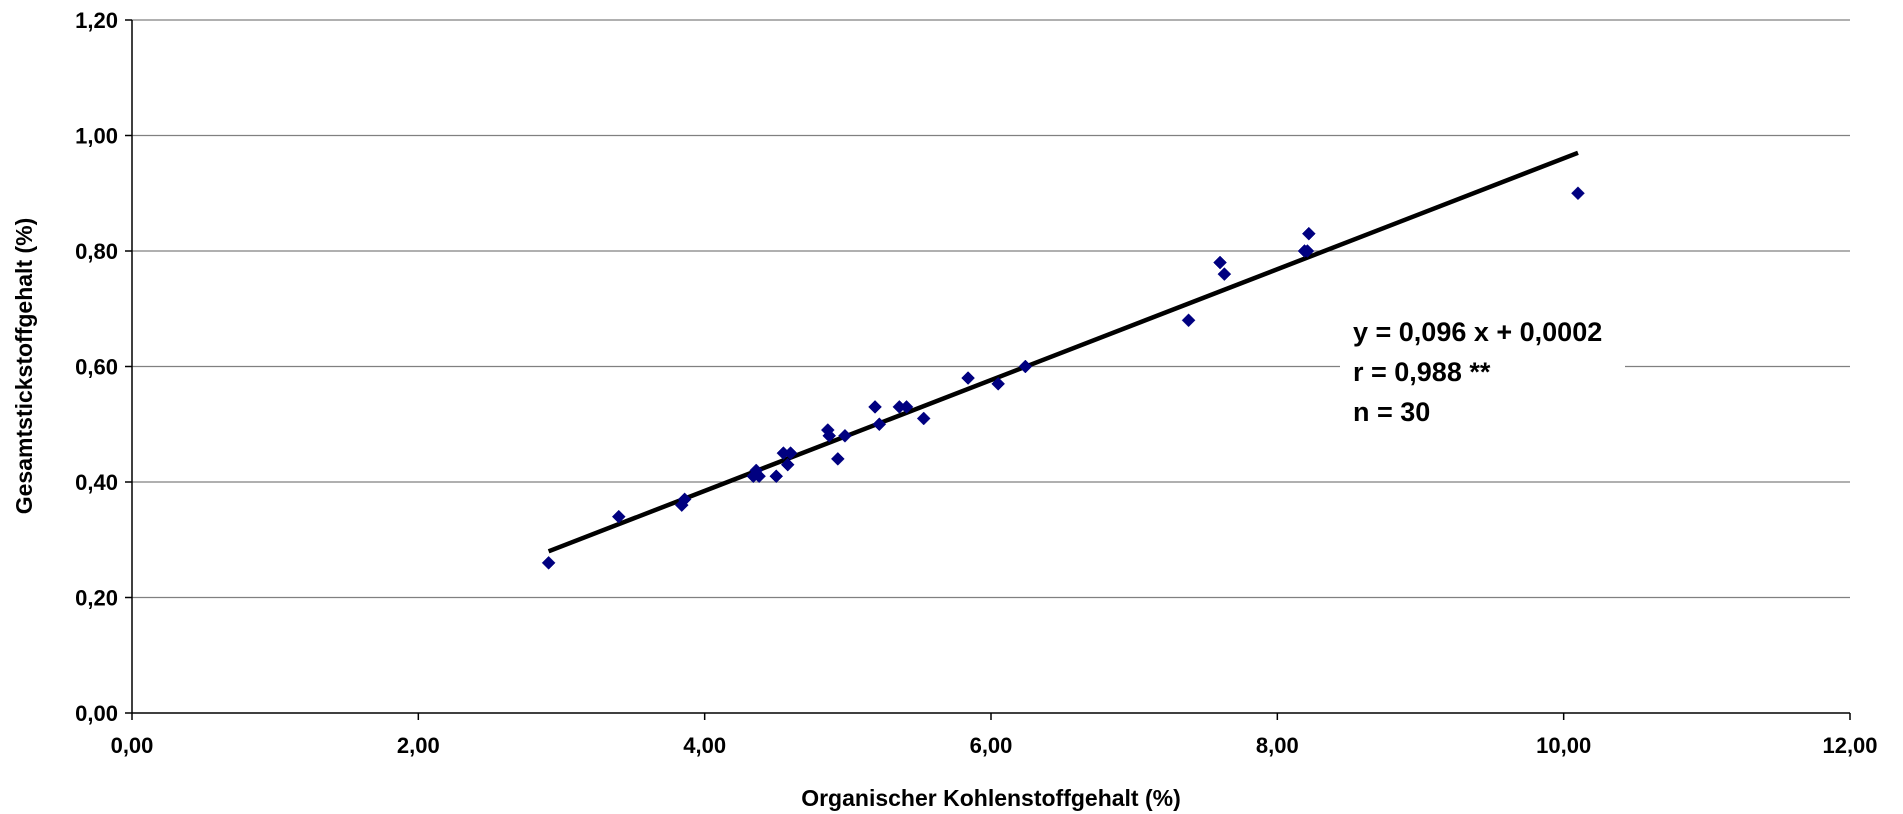  What do you see at coordinates (1422, 372) in the screenshot?
I see `correlation-coefficient: r = 0,988 **` at bounding box center [1422, 372].